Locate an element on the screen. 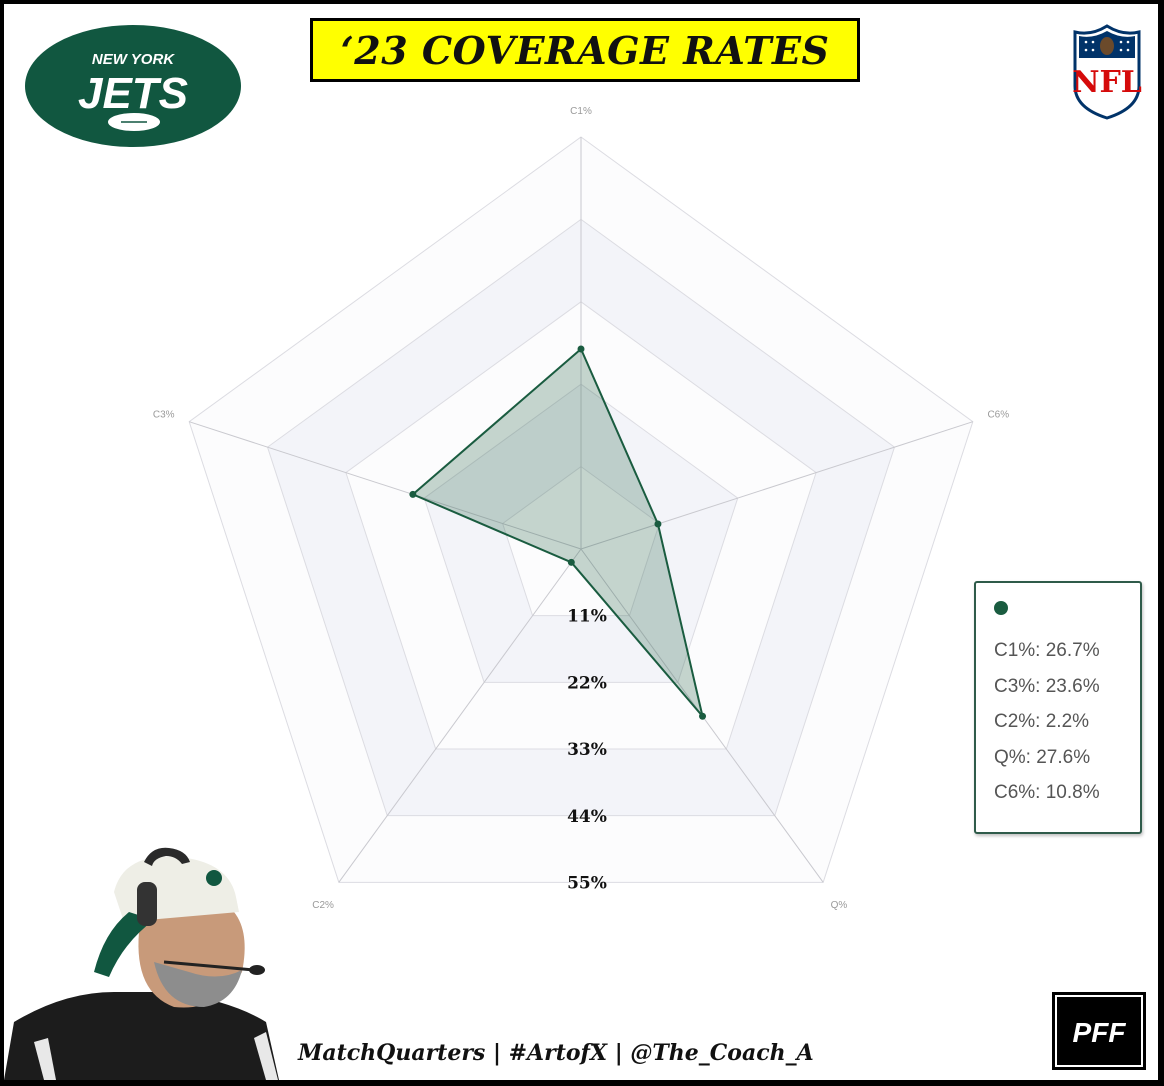  ring-label: 11% is located at coordinates (587, 617).